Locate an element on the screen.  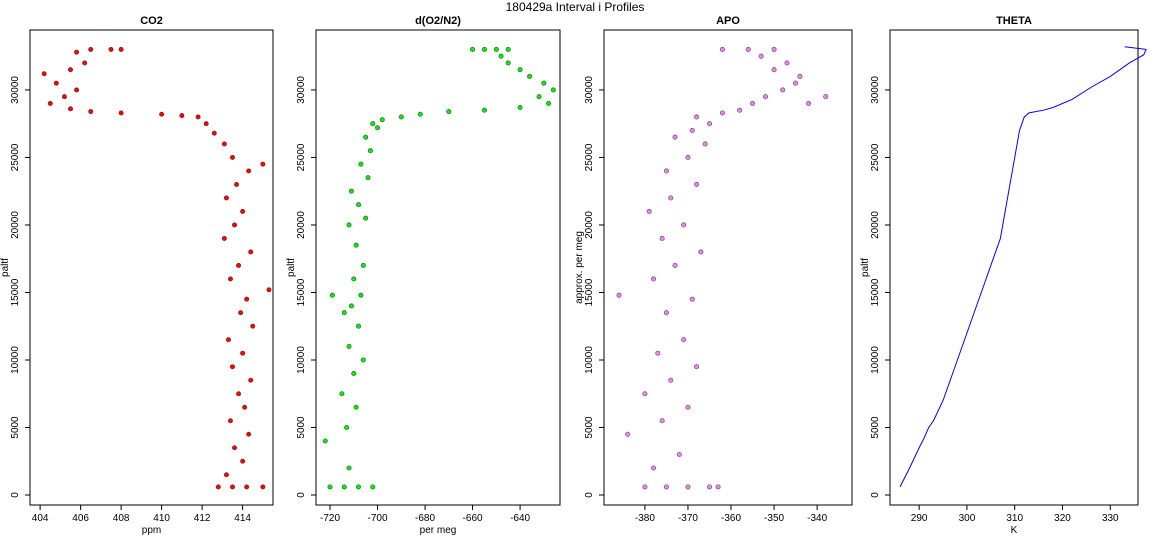
panel-title: d(O2/N2) is located at coordinates (438, 21).